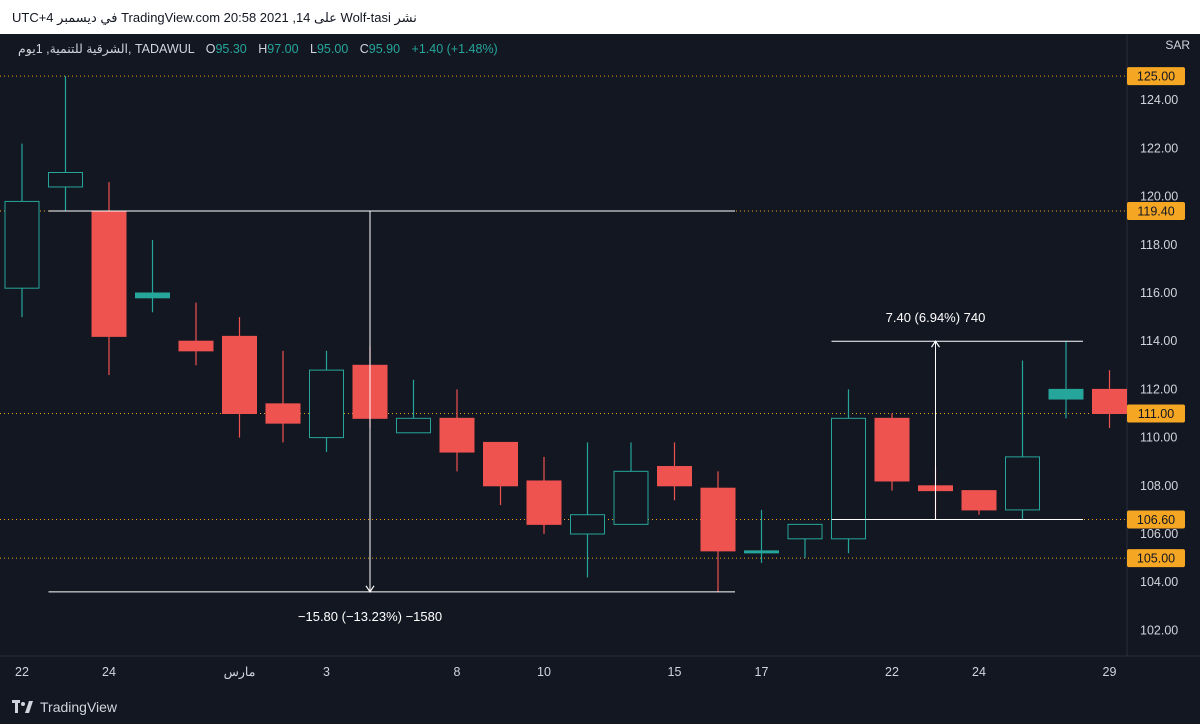  I want to click on open-value: 95.30, so click(231, 49).